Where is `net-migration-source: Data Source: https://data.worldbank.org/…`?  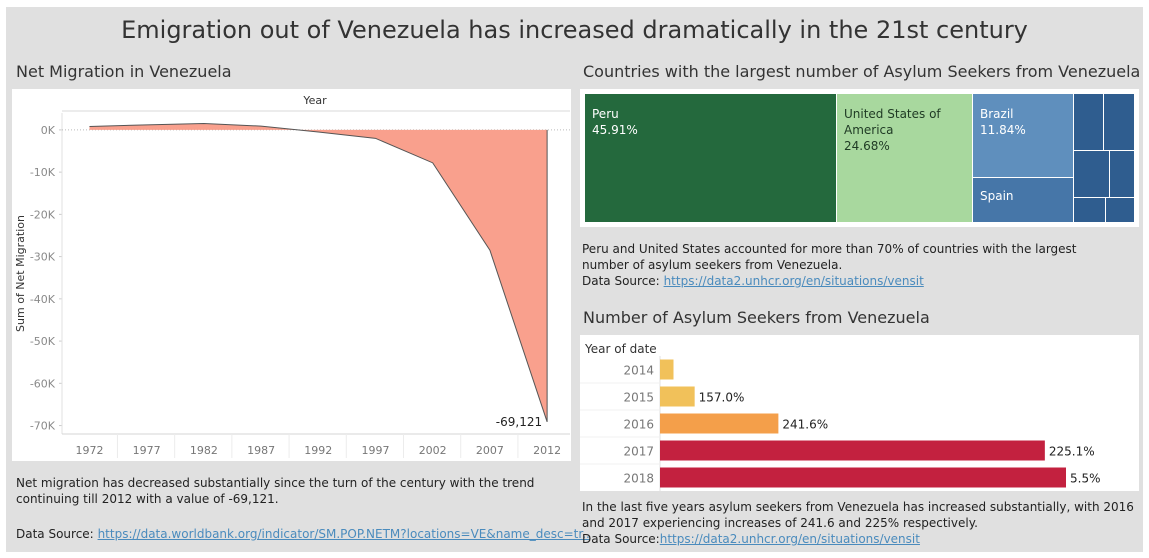
net-migration-source: Data Source: https://data.worldbank.org/… is located at coordinates (303, 534).